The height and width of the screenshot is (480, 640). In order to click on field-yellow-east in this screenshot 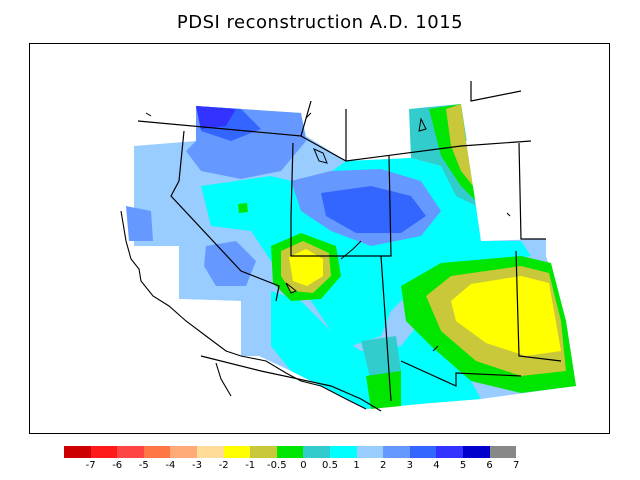, I will do `click(506, 316)`.